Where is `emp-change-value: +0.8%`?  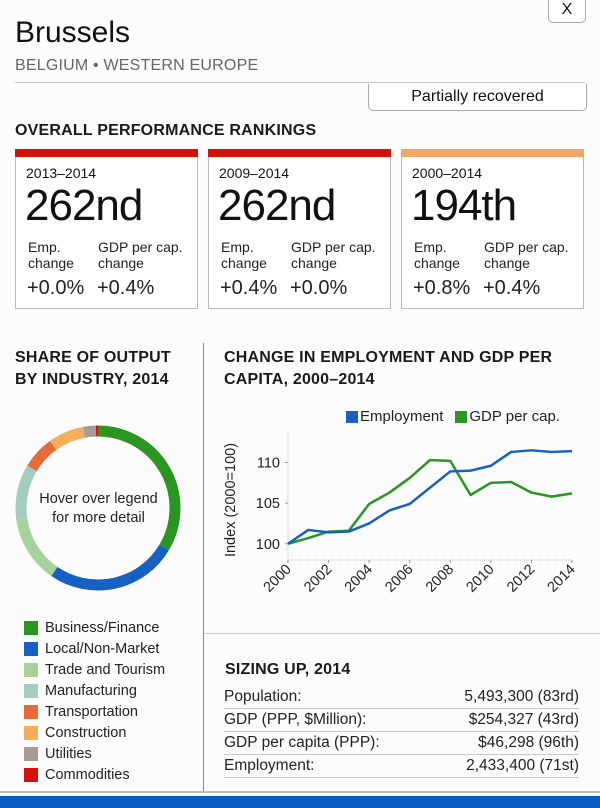
emp-change-value: +0.8% is located at coordinates (442, 288).